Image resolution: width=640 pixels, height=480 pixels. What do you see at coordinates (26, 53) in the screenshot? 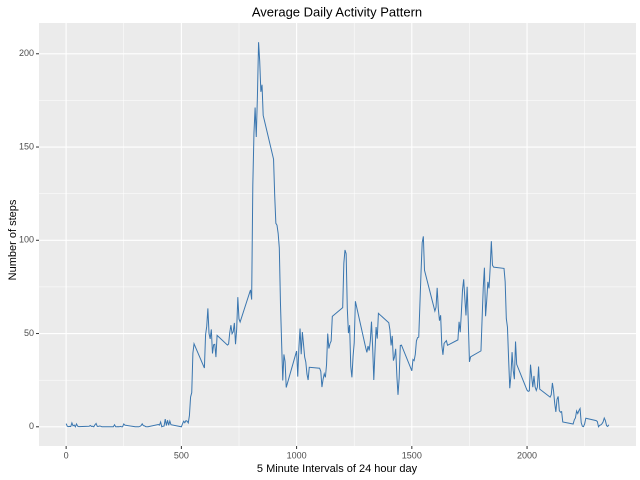
I see `y-tick-label: 200` at bounding box center [26, 53].